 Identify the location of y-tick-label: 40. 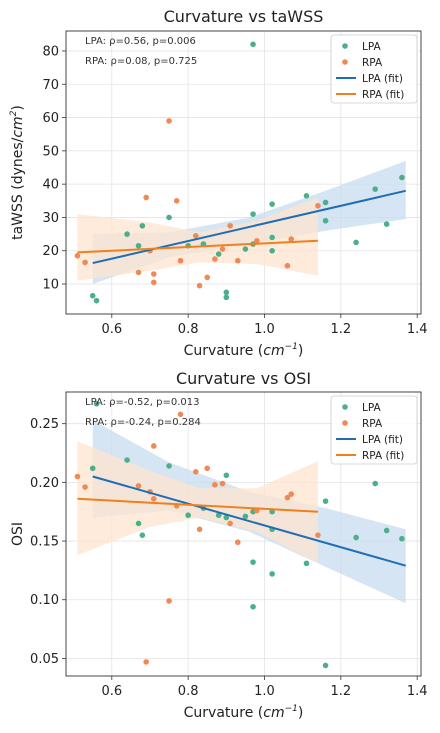
(50, 185).